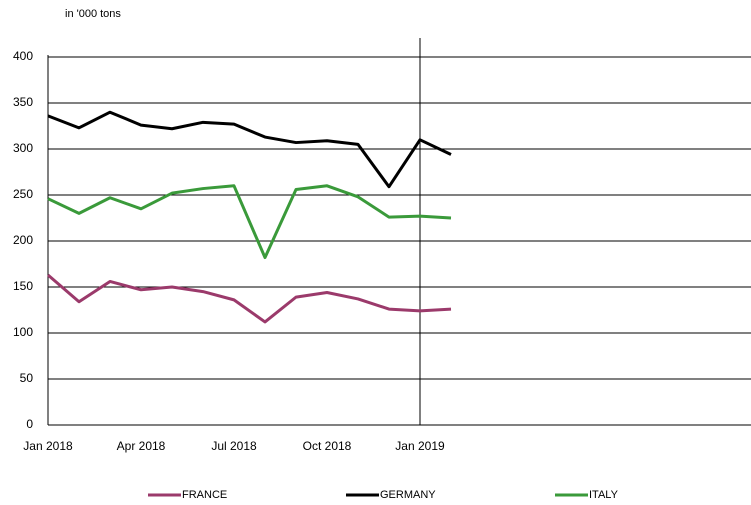  I want to click on y-tick-label: 100, so click(23, 332).